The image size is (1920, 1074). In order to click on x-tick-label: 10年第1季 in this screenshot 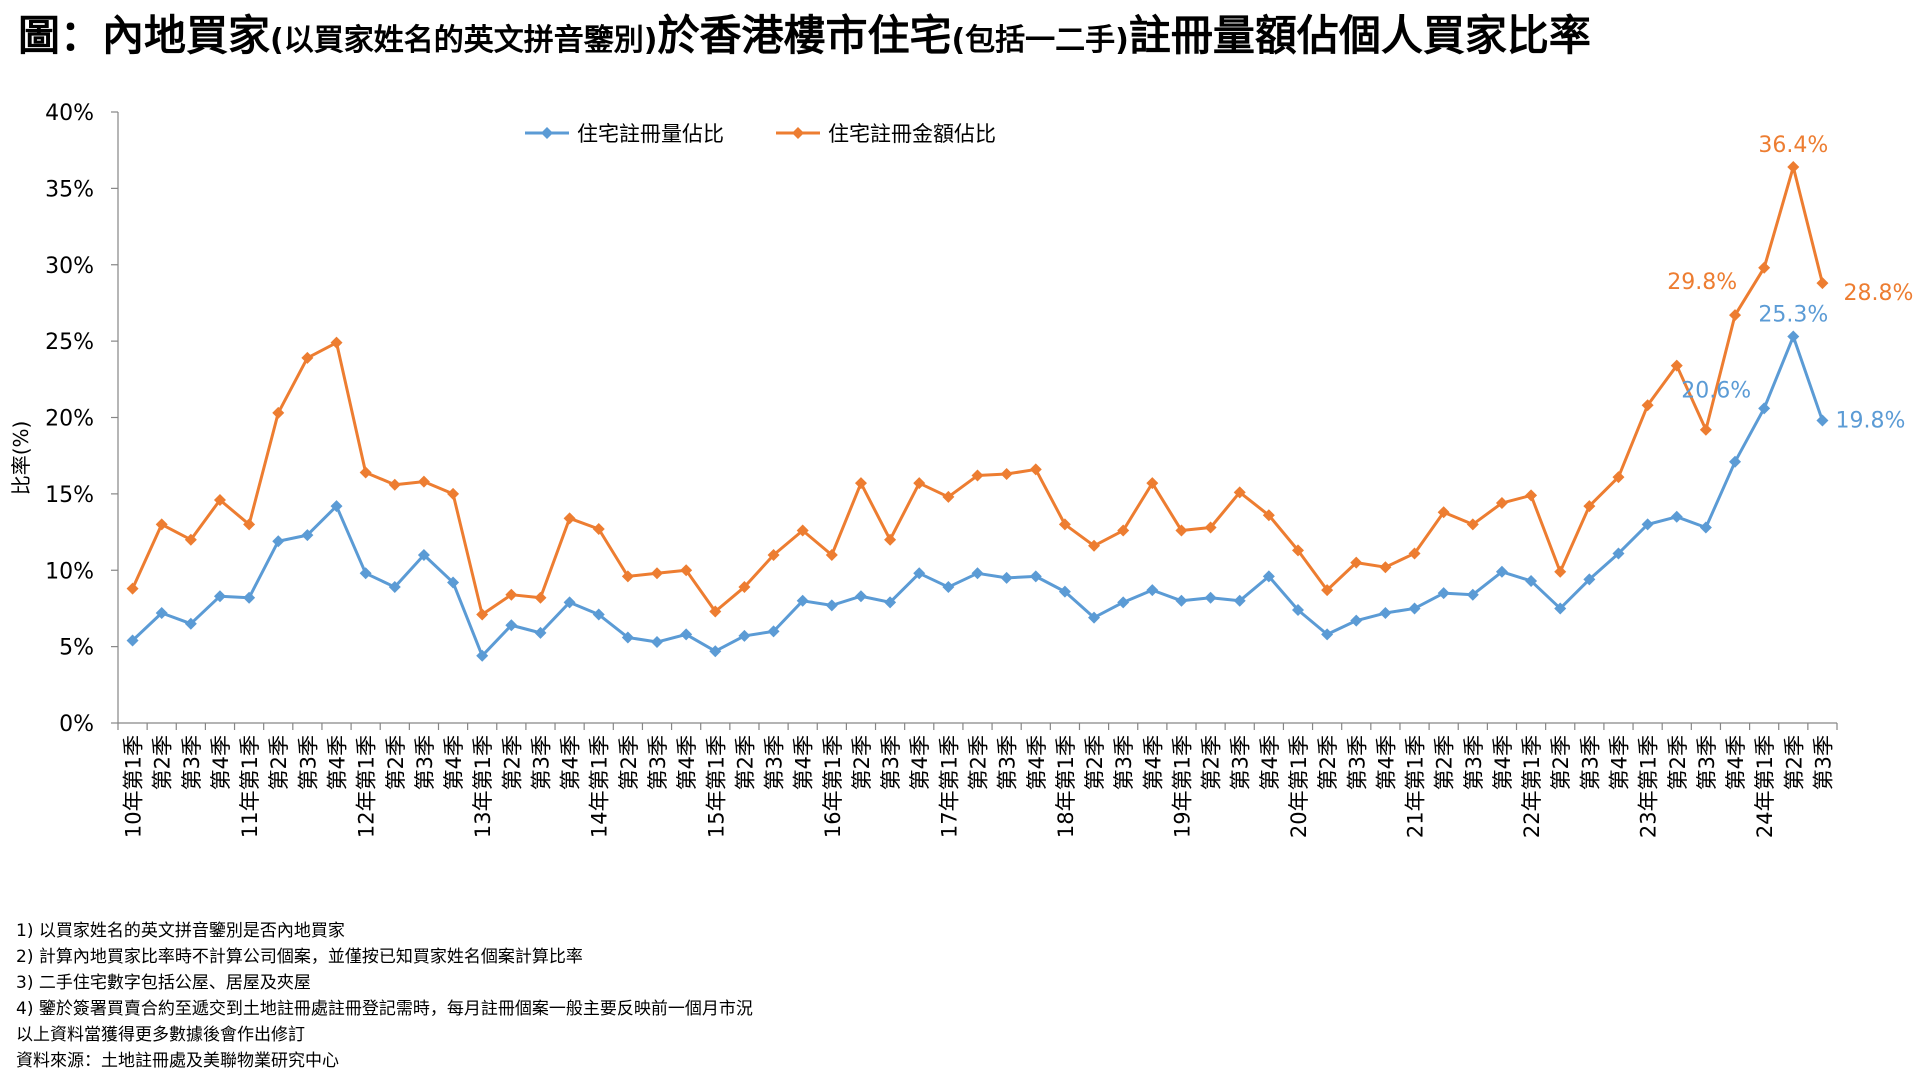, I will do `click(134, 786)`.